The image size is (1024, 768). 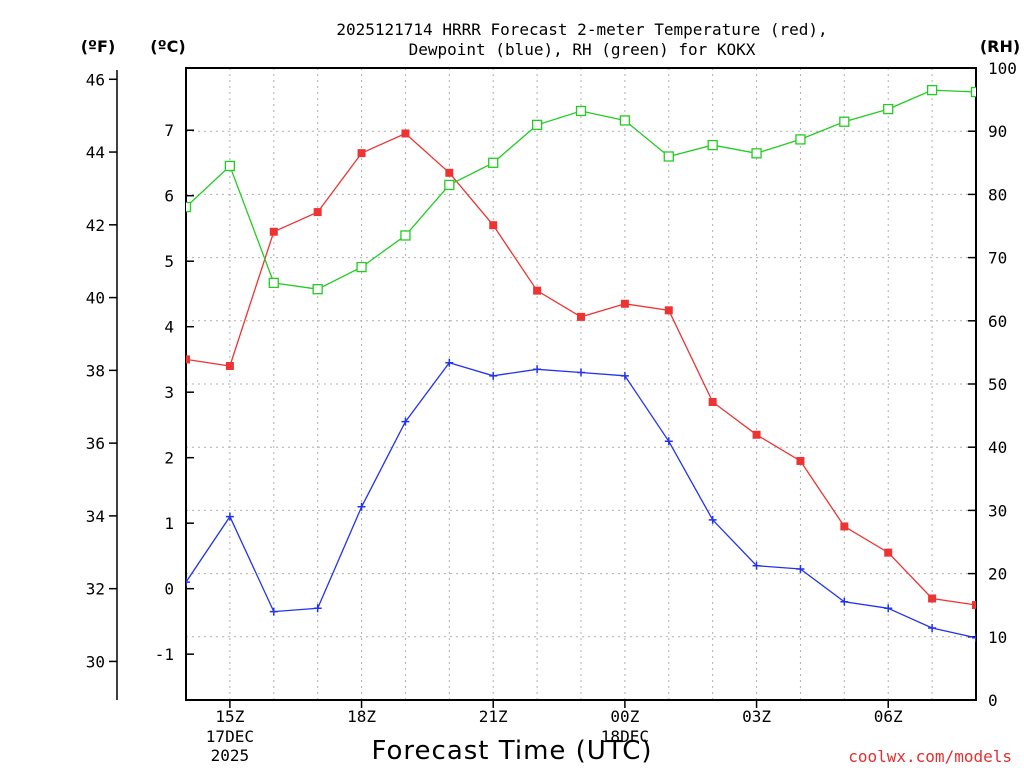 I want to click on x-tick-label: 21Z, so click(x=493, y=716).